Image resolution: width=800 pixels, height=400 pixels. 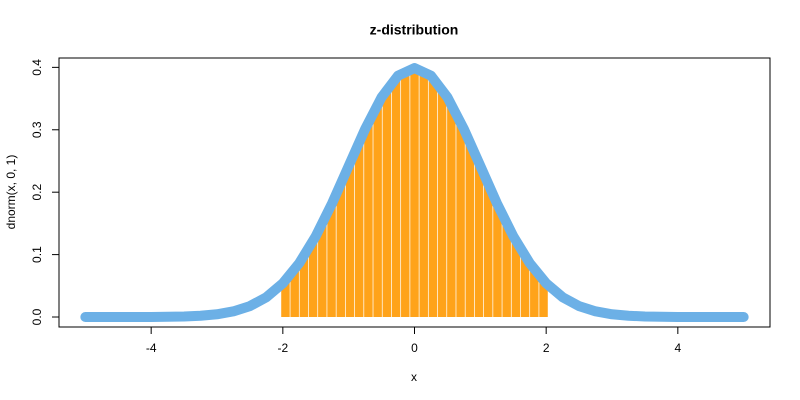 I want to click on y-tick-label: 0.2, so click(x=37, y=192).